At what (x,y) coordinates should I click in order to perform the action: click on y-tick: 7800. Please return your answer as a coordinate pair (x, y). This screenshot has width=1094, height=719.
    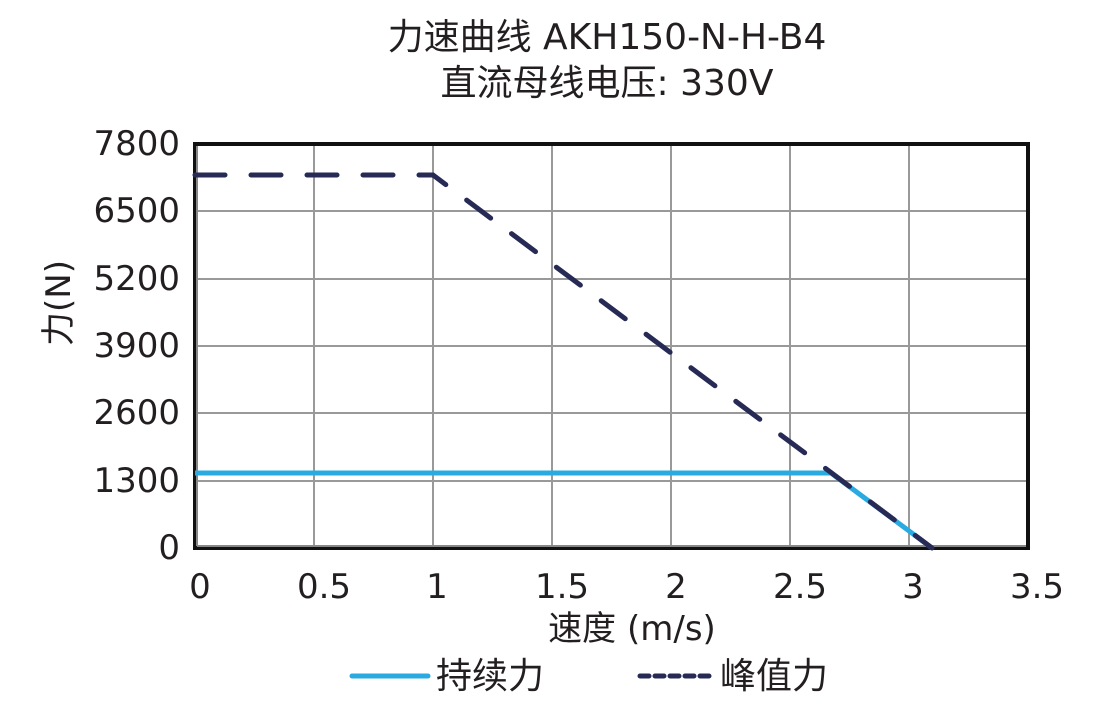
    Looking at the image, I should click on (136, 144).